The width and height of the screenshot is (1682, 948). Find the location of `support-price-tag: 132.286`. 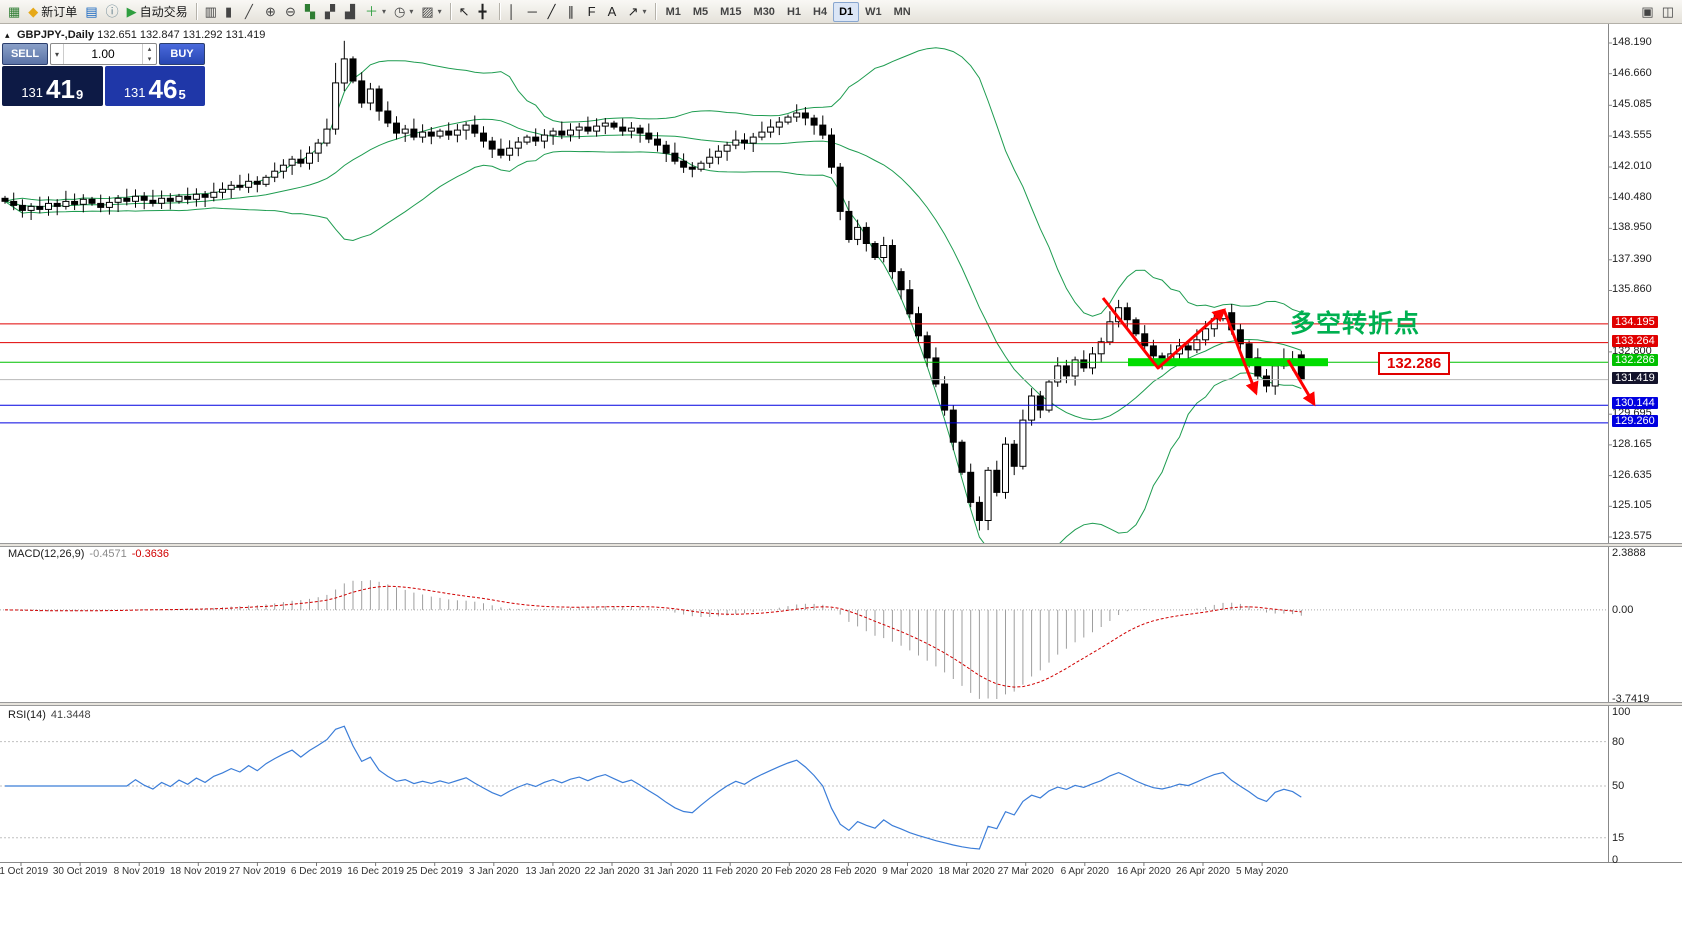

support-price-tag: 132.286 is located at coordinates (1414, 363).